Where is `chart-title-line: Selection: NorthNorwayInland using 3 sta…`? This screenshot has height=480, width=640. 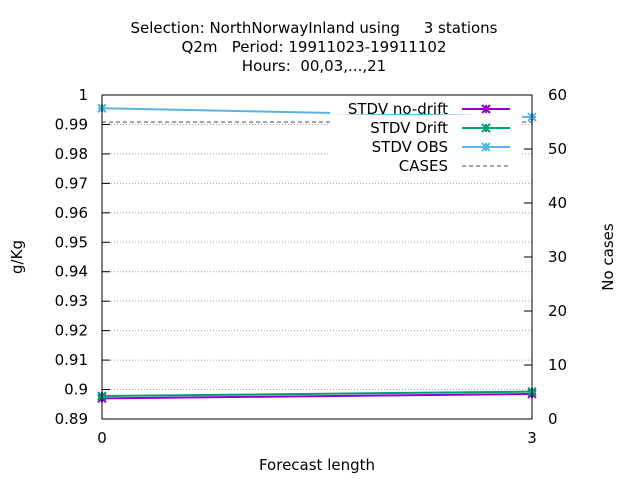
chart-title-line: Selection: NorthNorwayInland using 3 sta… is located at coordinates (314, 28).